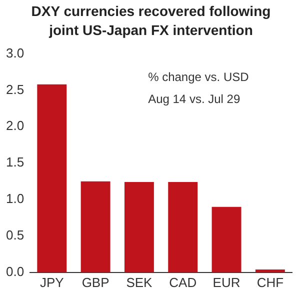 The height and width of the screenshot is (302, 302). I want to click on x-tick-label: CAD, so click(183, 282).